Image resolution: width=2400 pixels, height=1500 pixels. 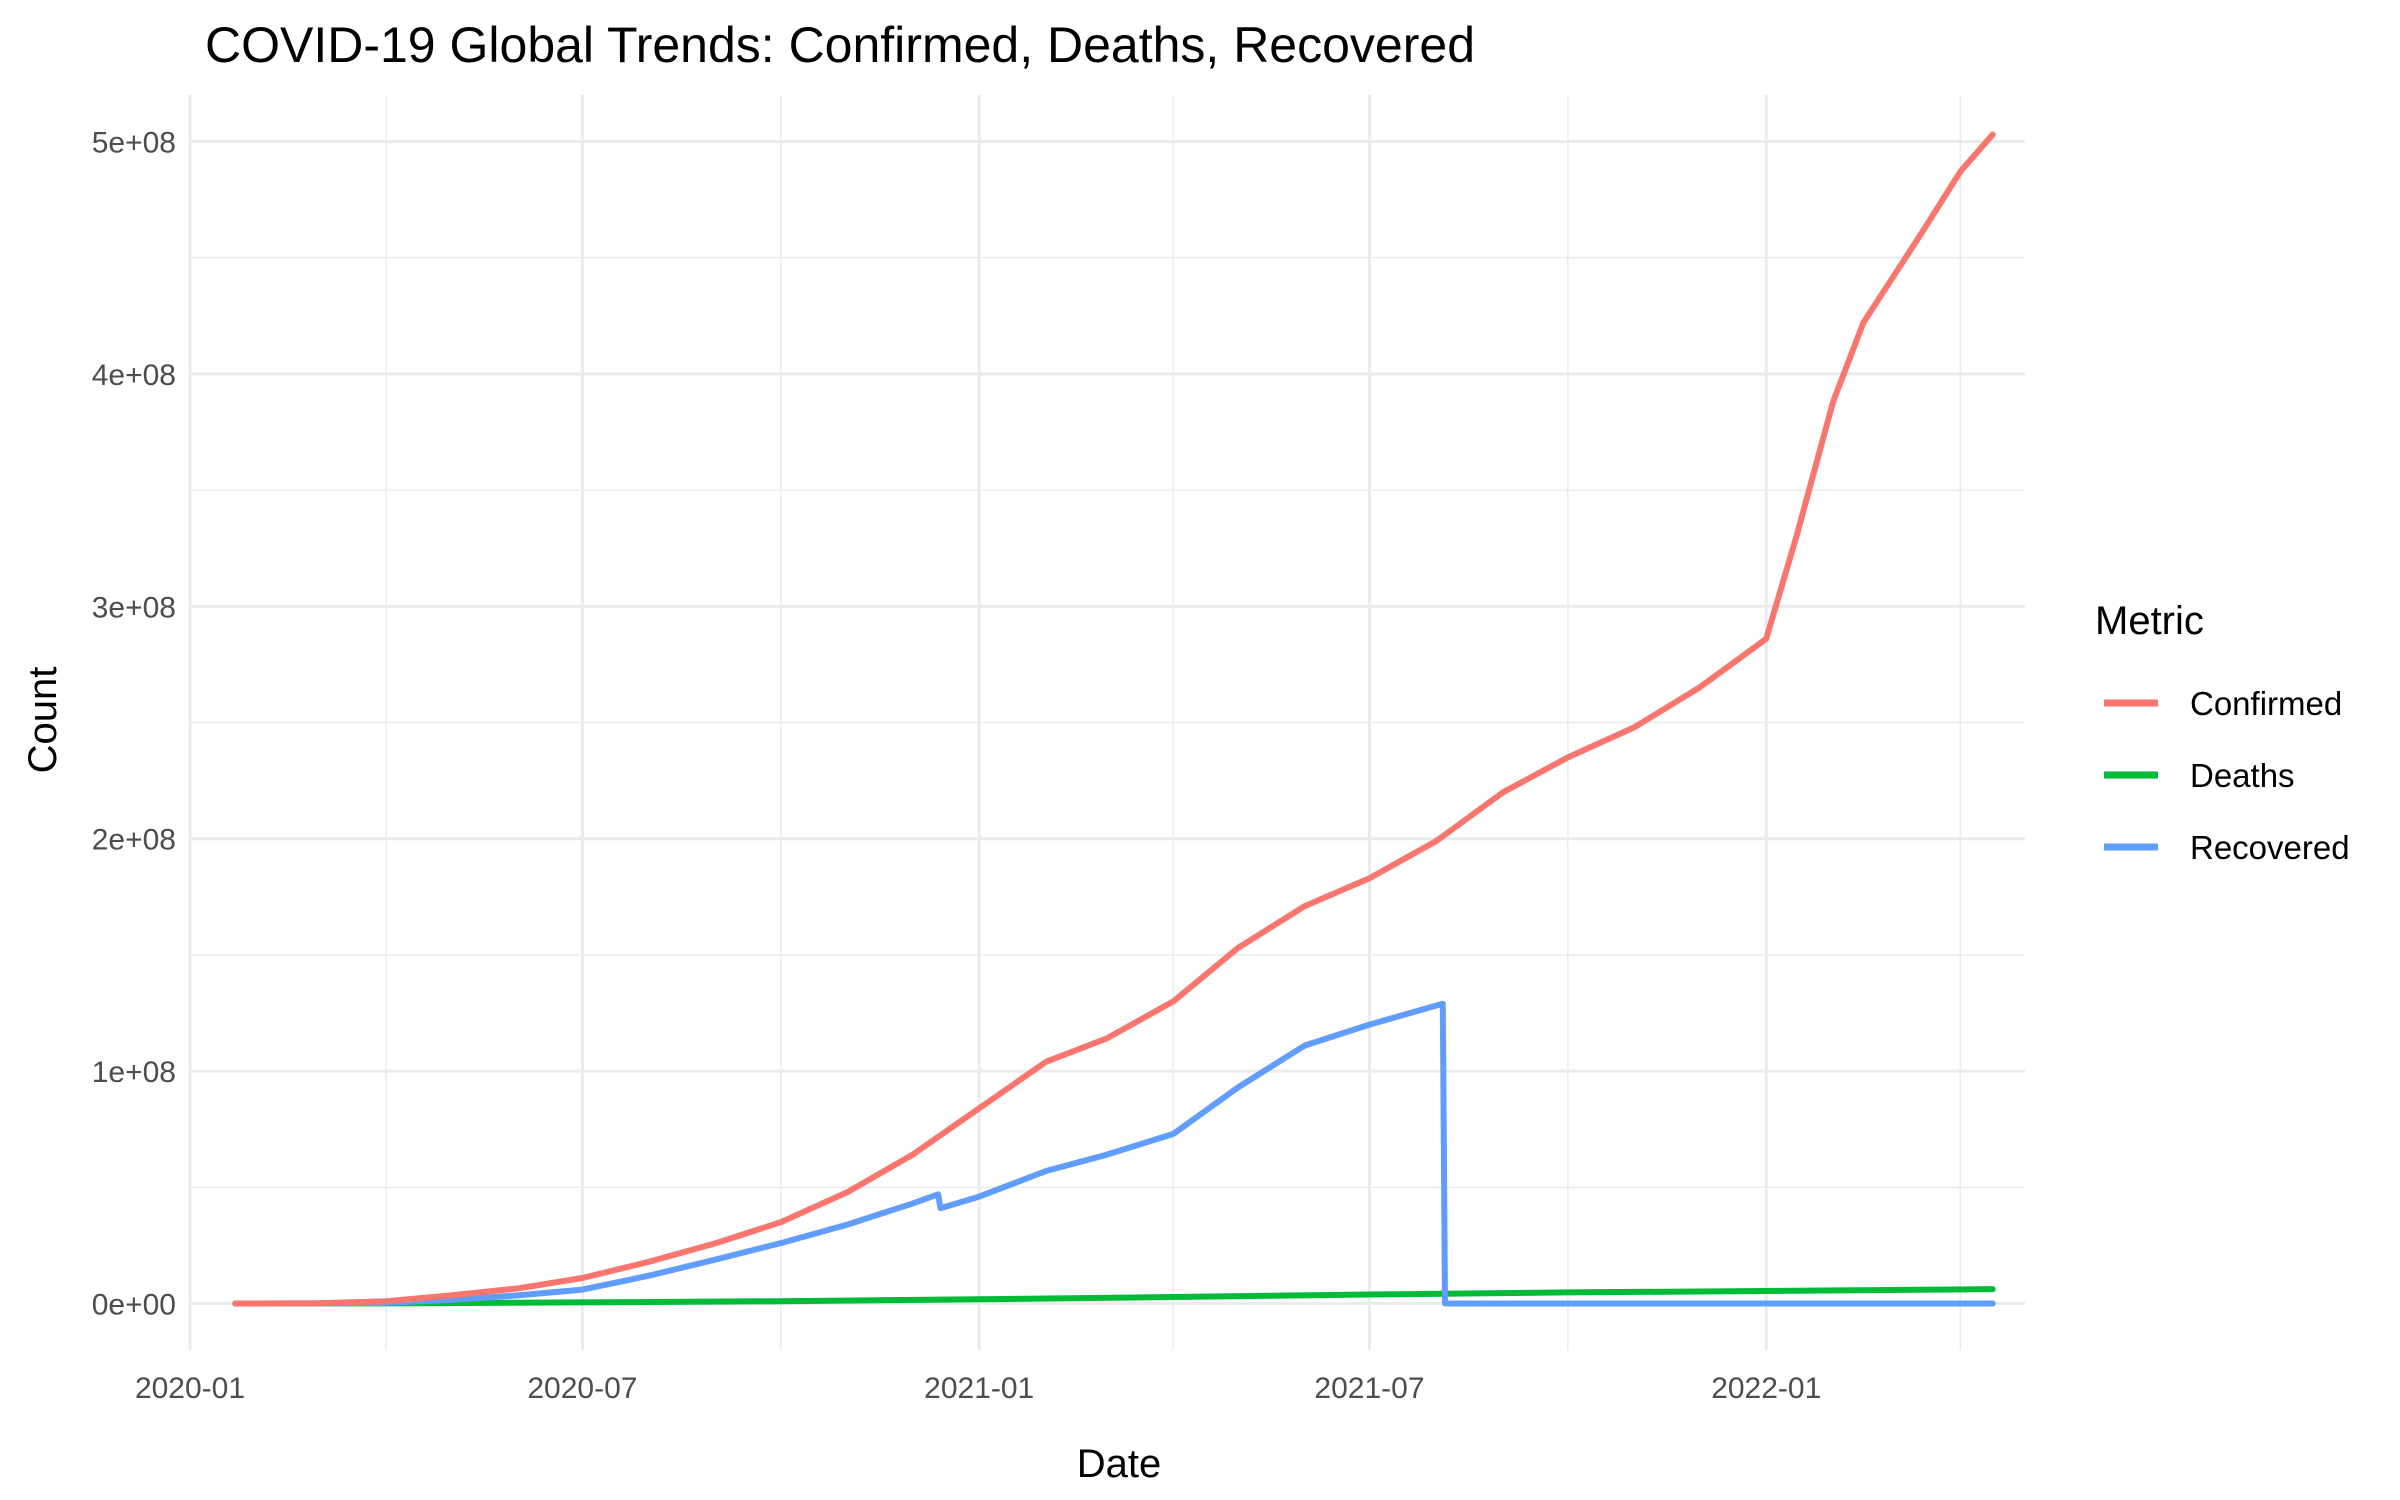 What do you see at coordinates (582, 1388) in the screenshot?
I see `x-tick-label: 2020-07` at bounding box center [582, 1388].